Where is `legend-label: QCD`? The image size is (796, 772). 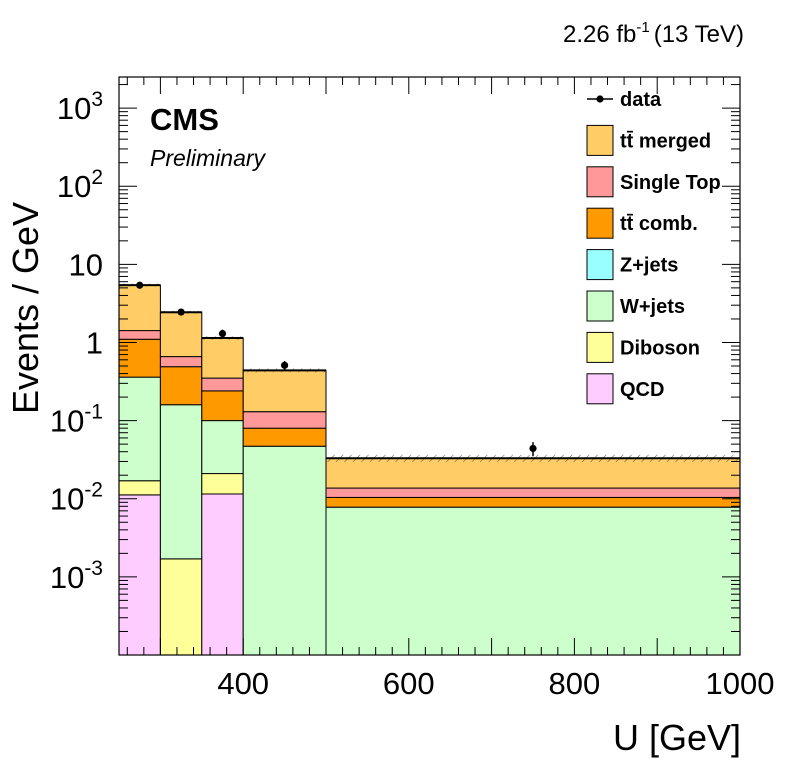 legend-label: QCD is located at coordinates (642, 390).